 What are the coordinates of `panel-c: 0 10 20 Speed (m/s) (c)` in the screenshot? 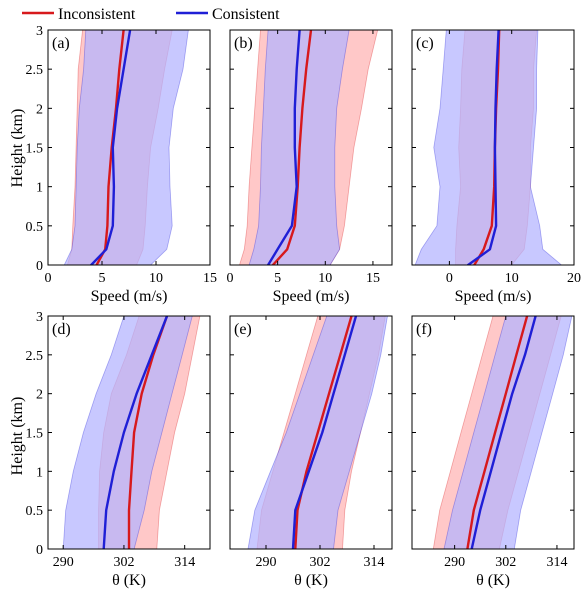 It's located at (496, 167).